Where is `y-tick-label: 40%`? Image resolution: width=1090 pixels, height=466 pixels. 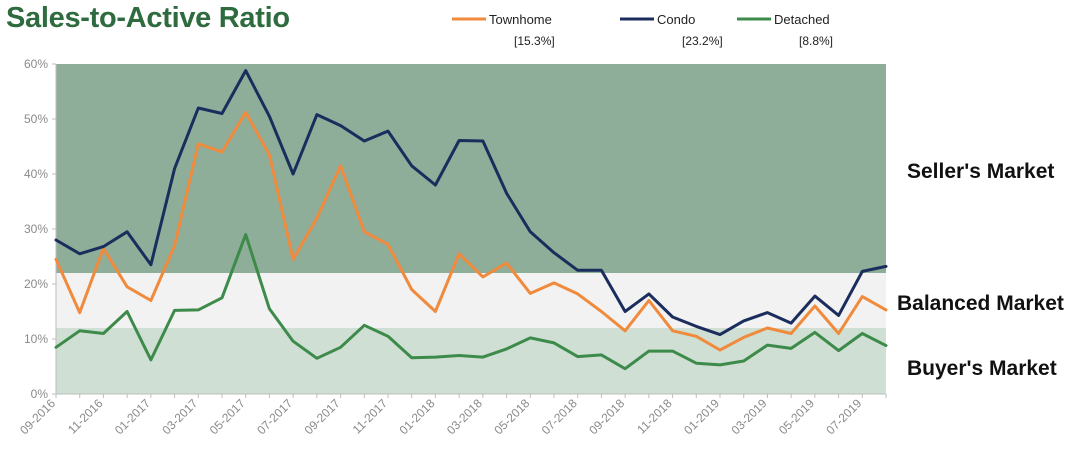
y-tick-label: 40% is located at coordinates (36, 174).